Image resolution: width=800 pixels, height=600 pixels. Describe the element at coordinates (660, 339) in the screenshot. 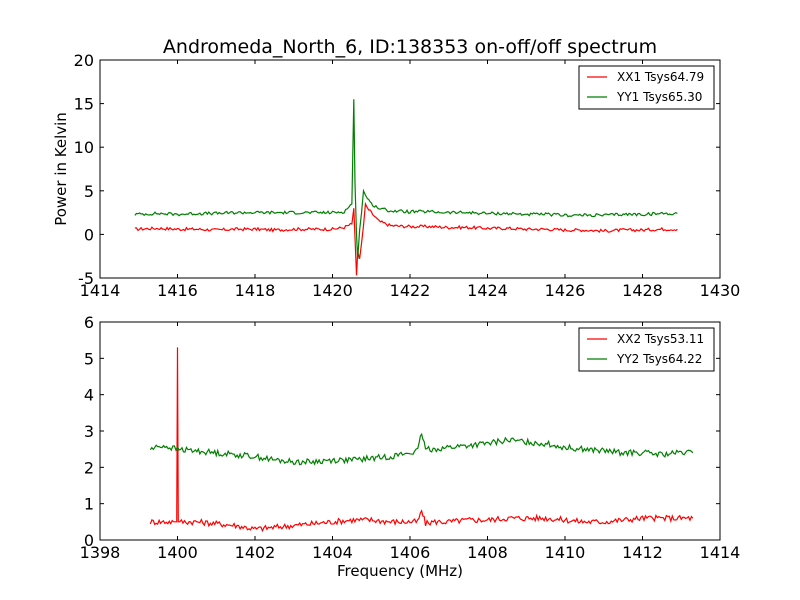

I see `legend-entry: XX2 Tsys53.11` at that location.